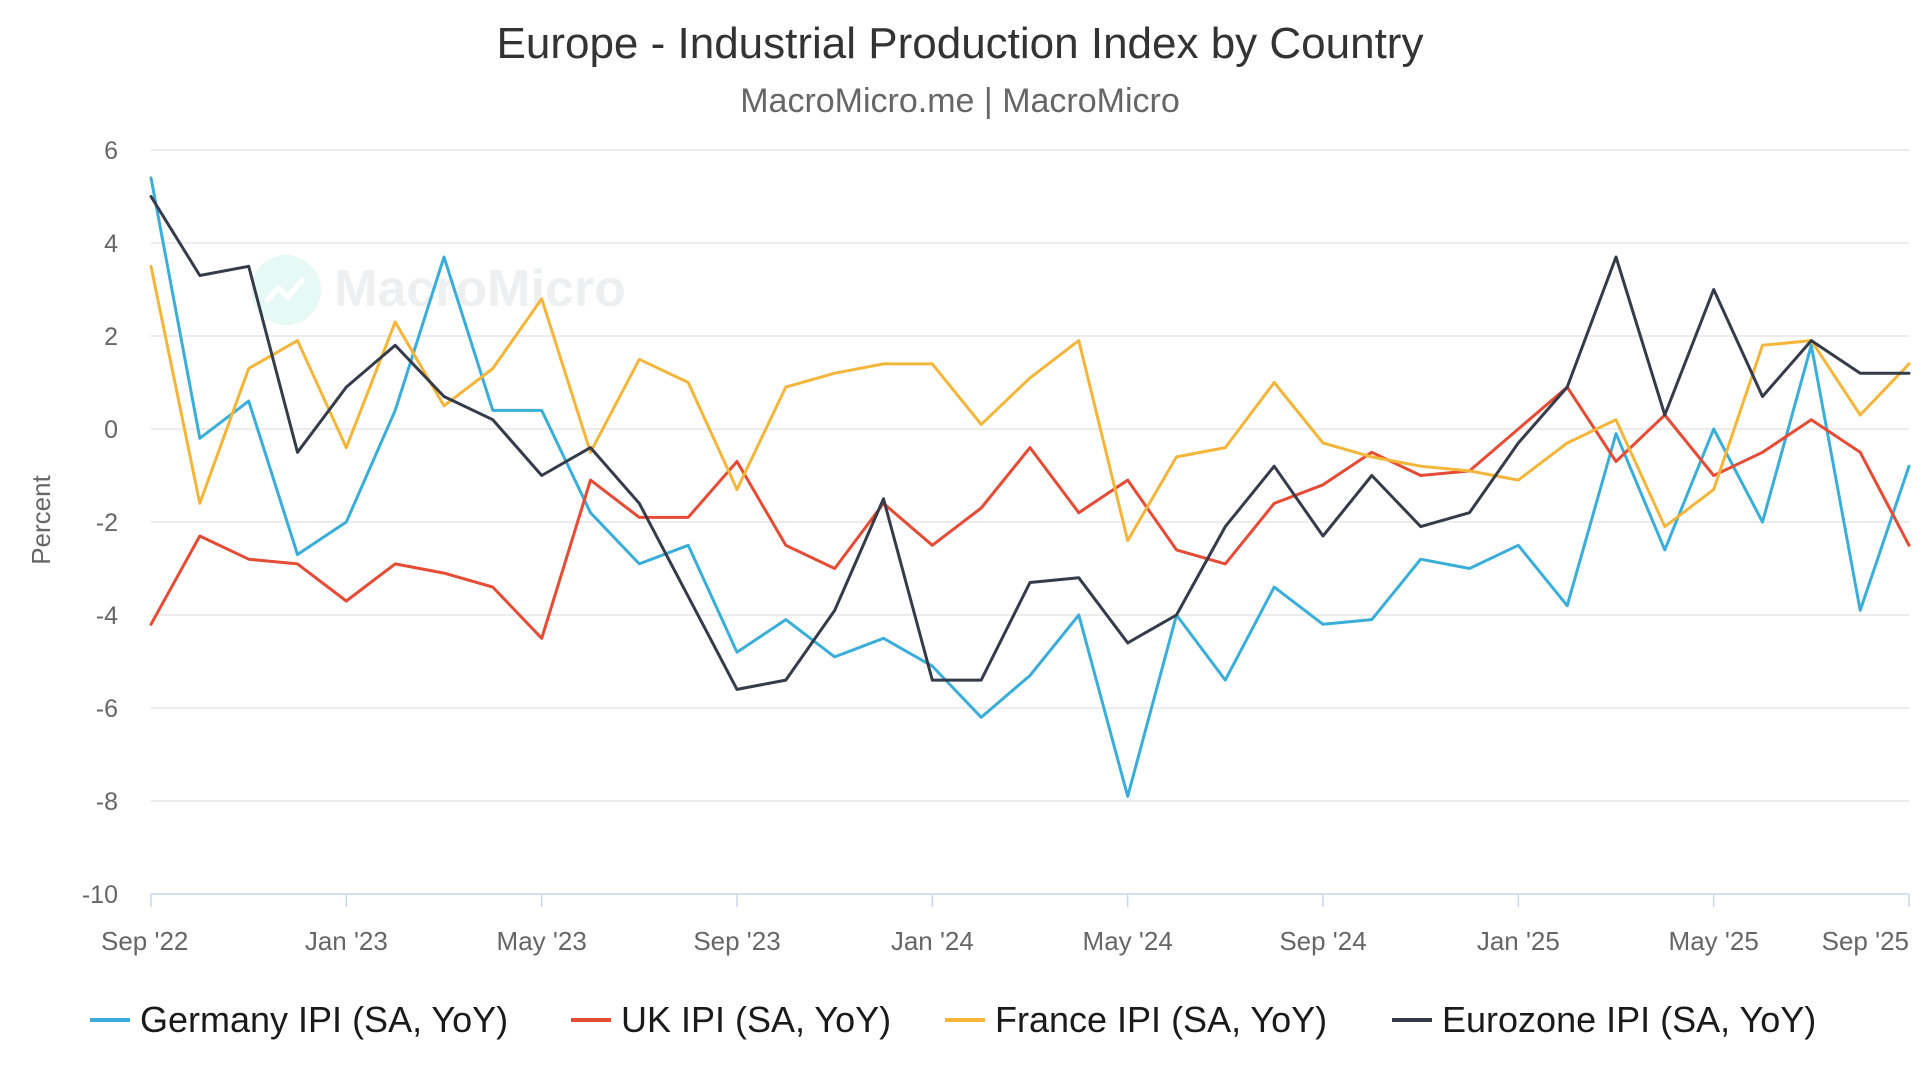 The width and height of the screenshot is (1920, 1085). I want to click on y-tick-label: -4, so click(107, 616).